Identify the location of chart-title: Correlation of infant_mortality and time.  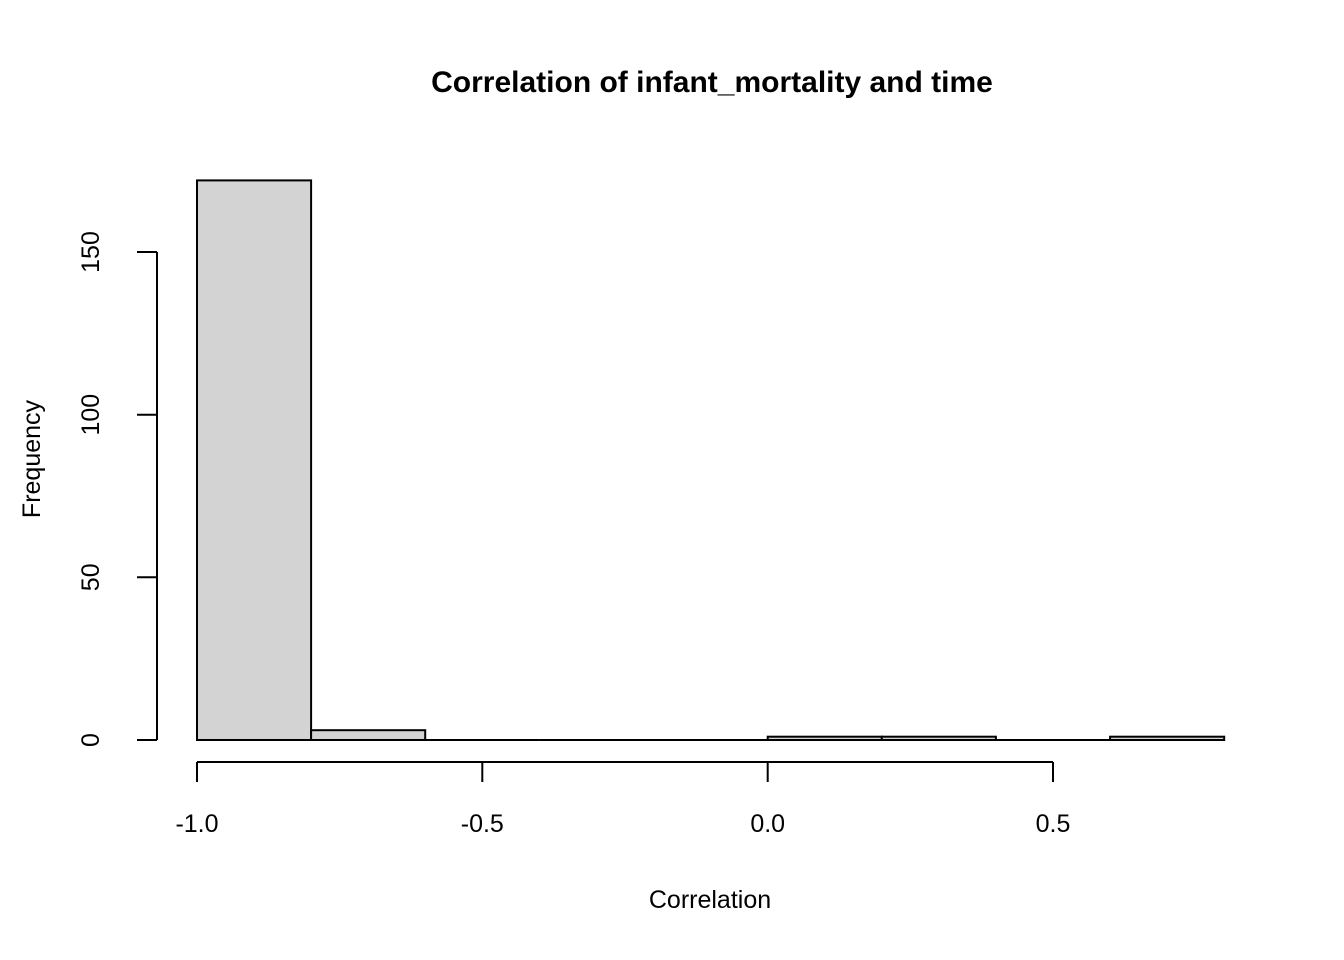
(712, 82).